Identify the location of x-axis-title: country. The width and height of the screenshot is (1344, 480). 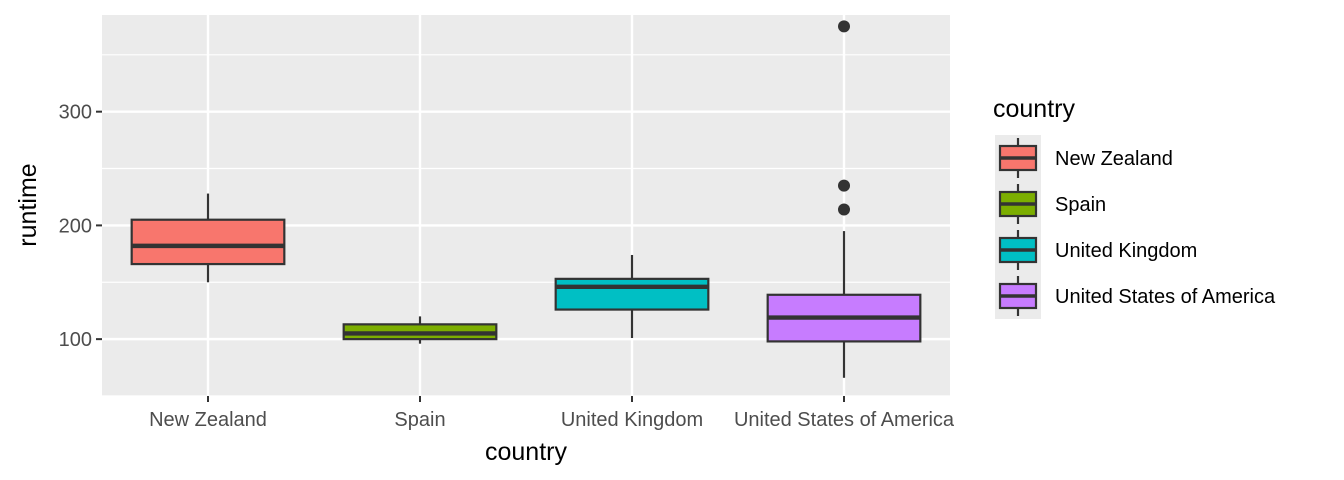
(526, 452).